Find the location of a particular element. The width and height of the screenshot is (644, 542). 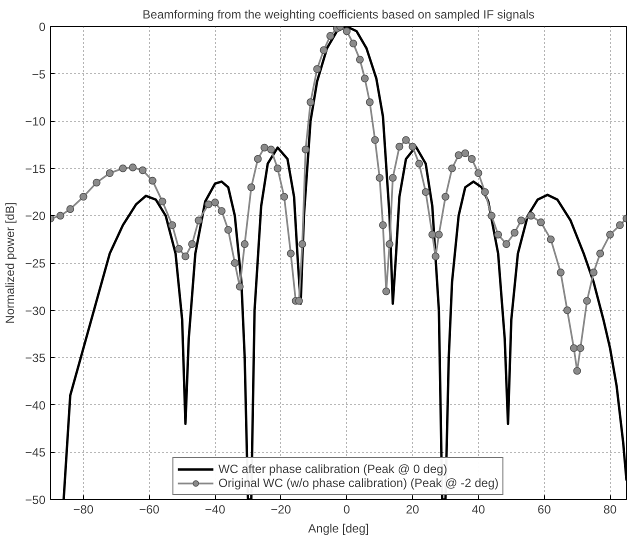

x-tick-label: 20 is located at coordinates (413, 509).